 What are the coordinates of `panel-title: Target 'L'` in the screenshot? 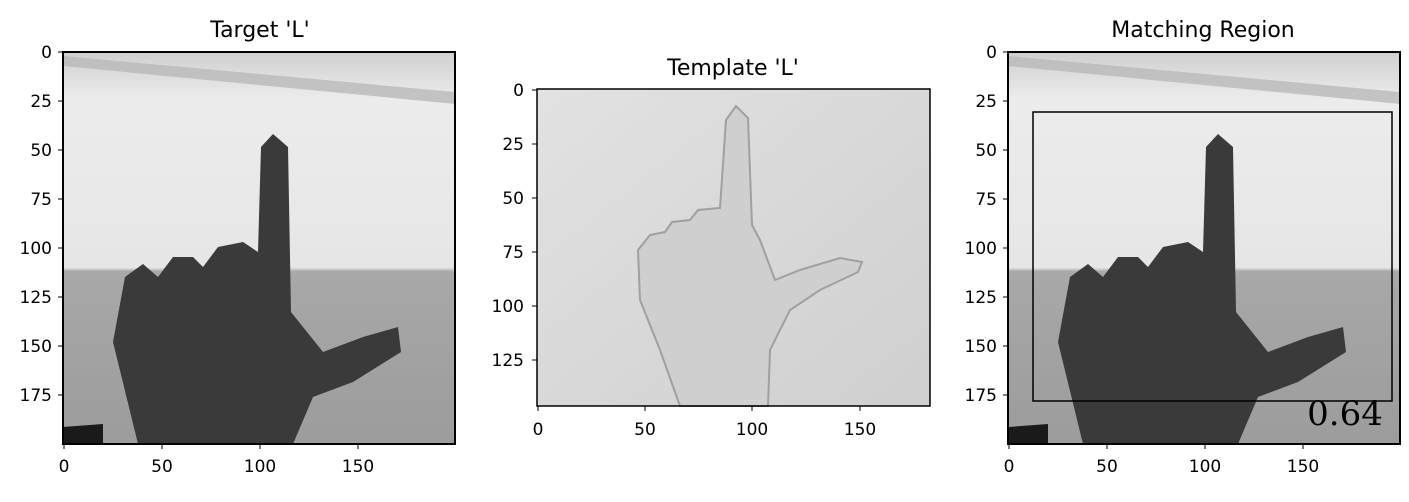 It's located at (259, 30).